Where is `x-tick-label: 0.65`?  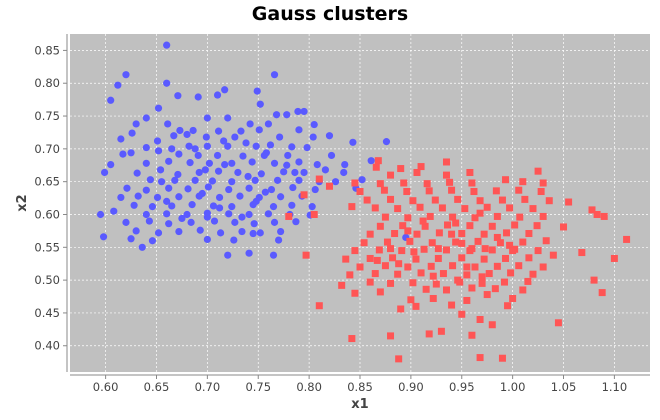 x-tick-label: 0.65 is located at coordinates (157, 387).